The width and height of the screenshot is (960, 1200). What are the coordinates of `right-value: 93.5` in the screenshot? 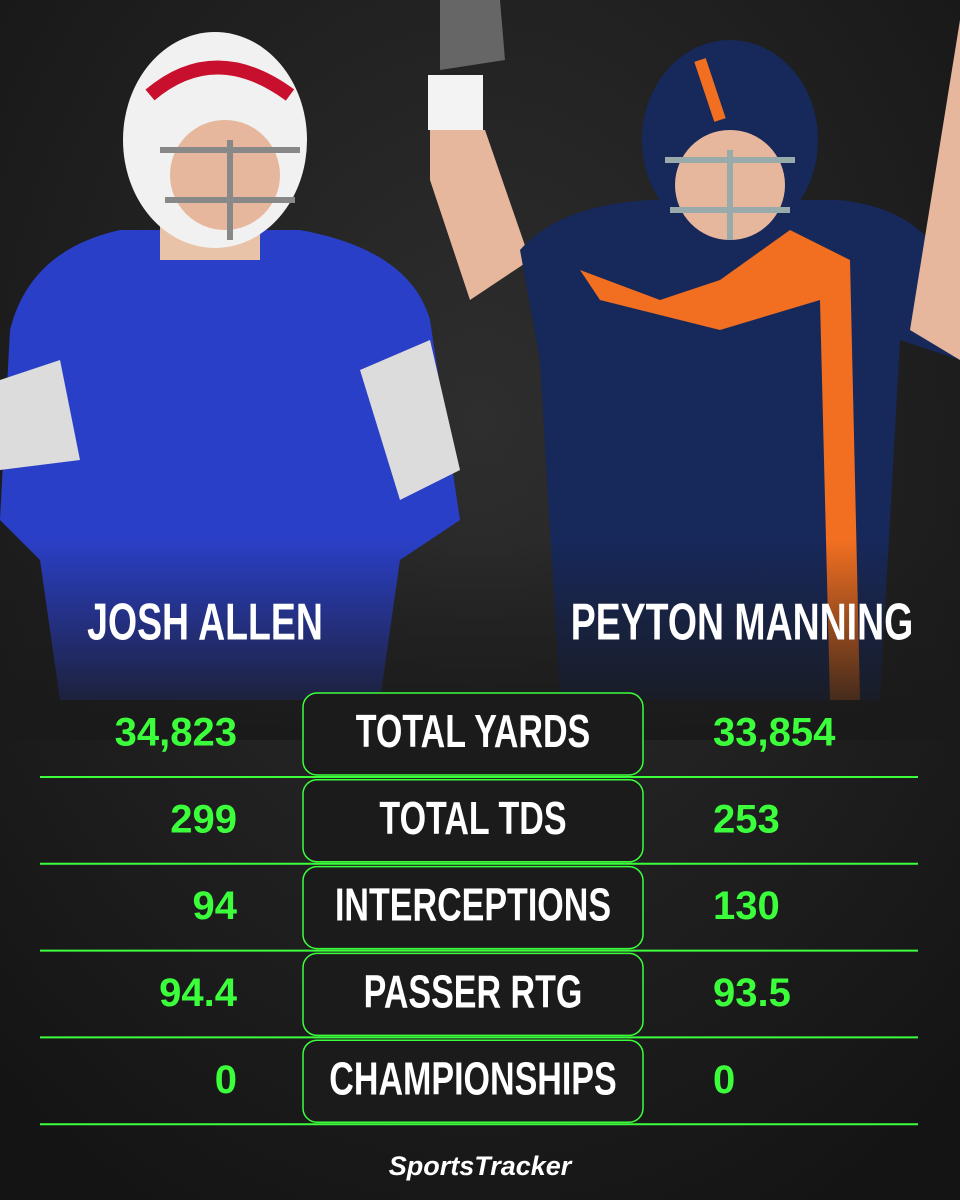 It's located at (752, 993).